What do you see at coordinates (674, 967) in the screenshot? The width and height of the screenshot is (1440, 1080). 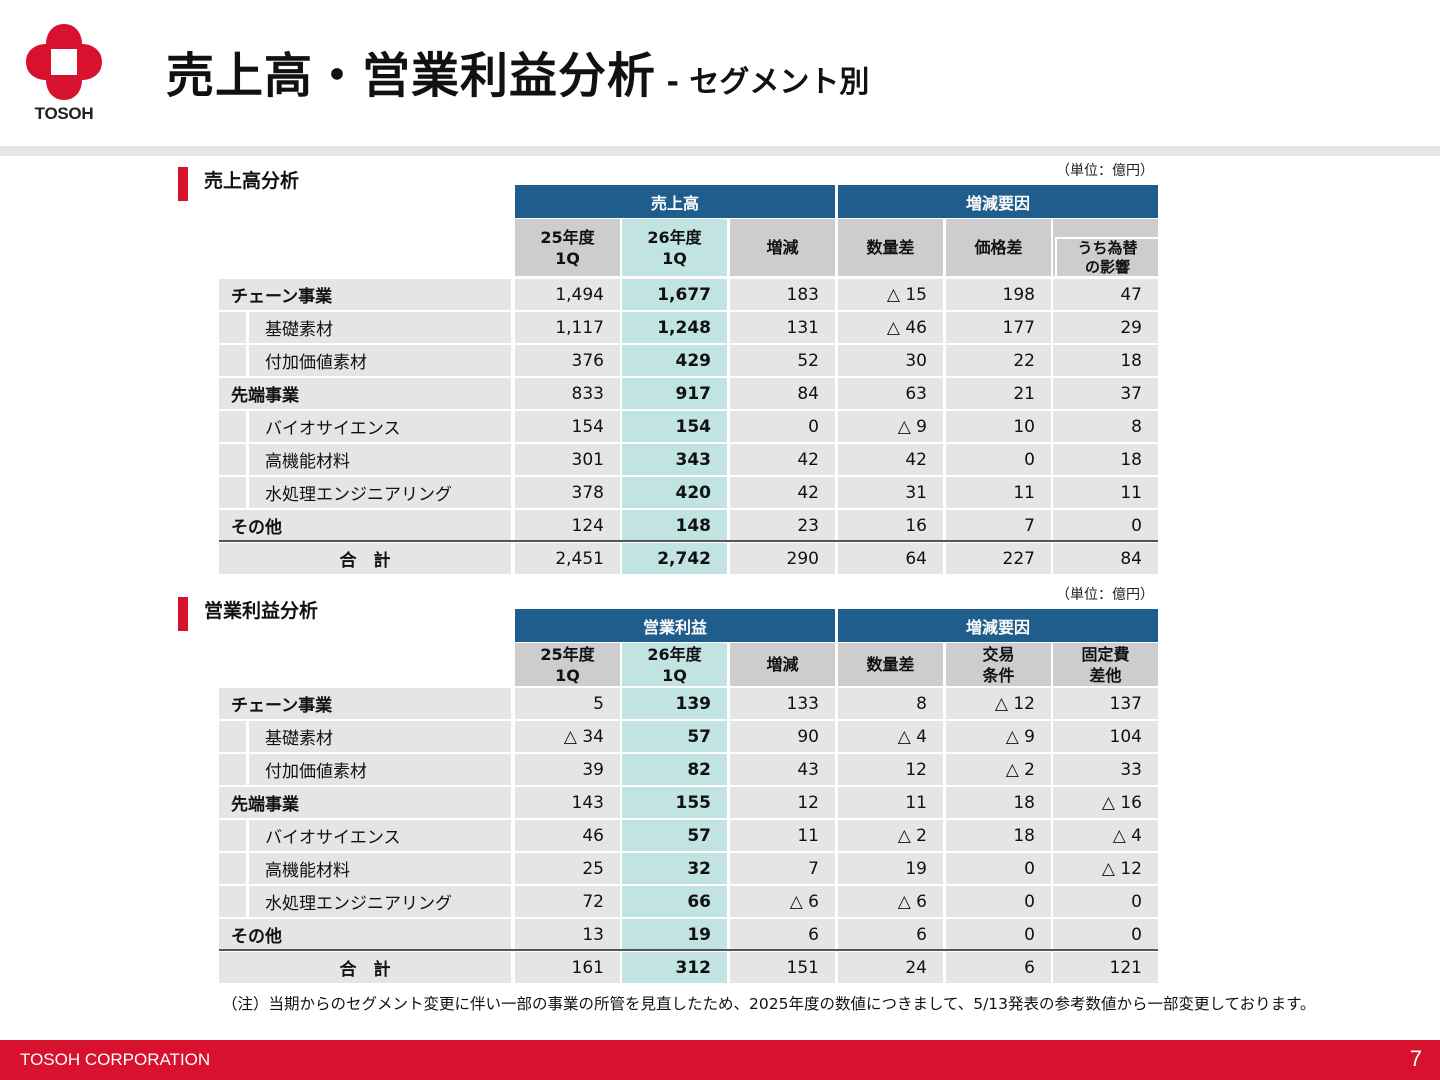 I see `profit-cell: 312` at bounding box center [674, 967].